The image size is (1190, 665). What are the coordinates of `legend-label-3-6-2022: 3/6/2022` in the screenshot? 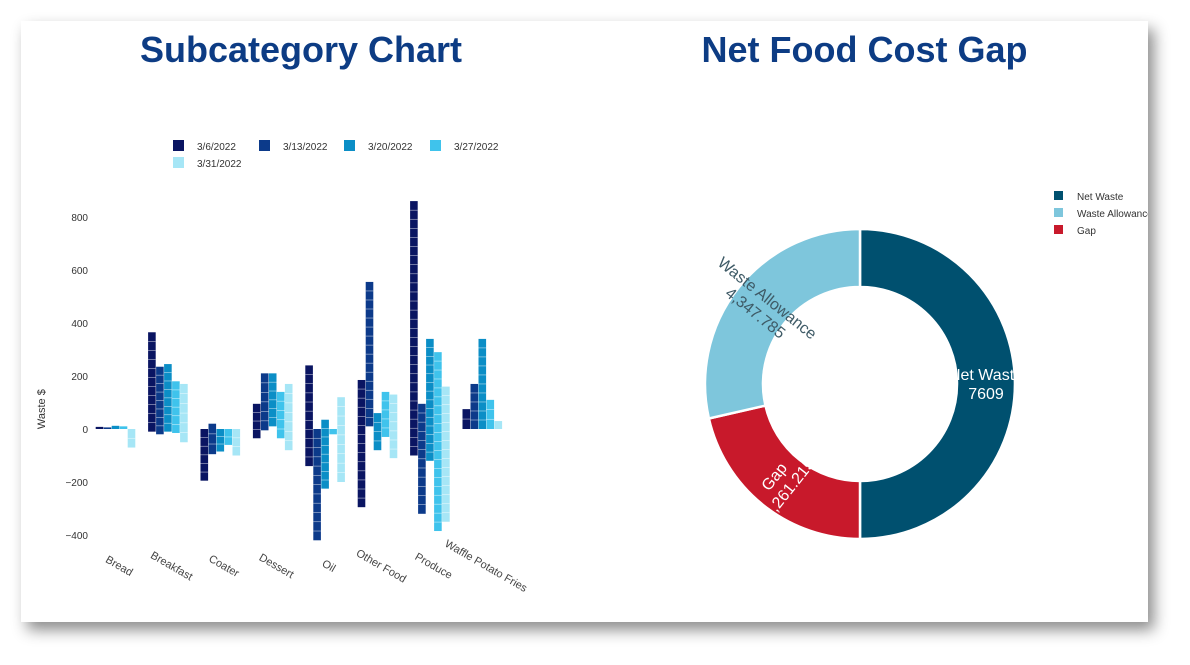 It's located at (216, 147).